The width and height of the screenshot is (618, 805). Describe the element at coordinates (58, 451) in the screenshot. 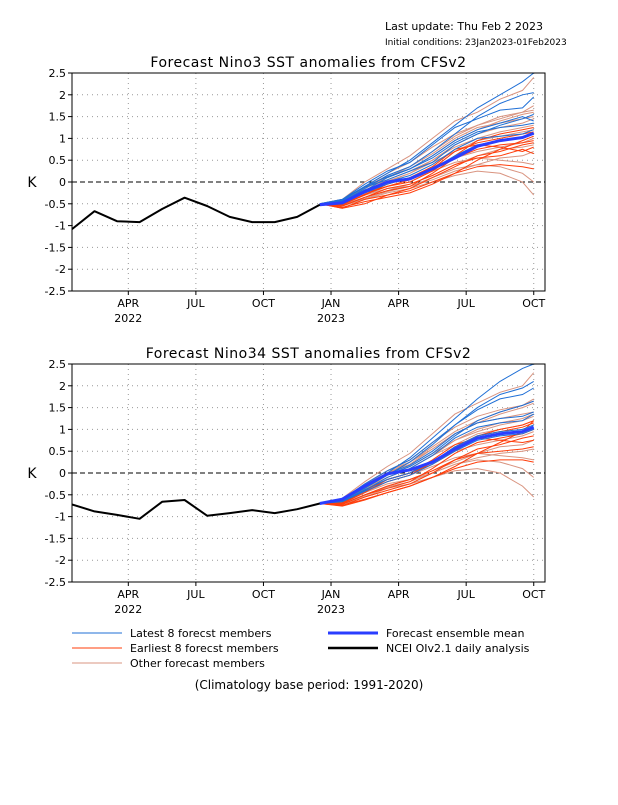

I see `nino34-ytick-label: 0.5` at that location.